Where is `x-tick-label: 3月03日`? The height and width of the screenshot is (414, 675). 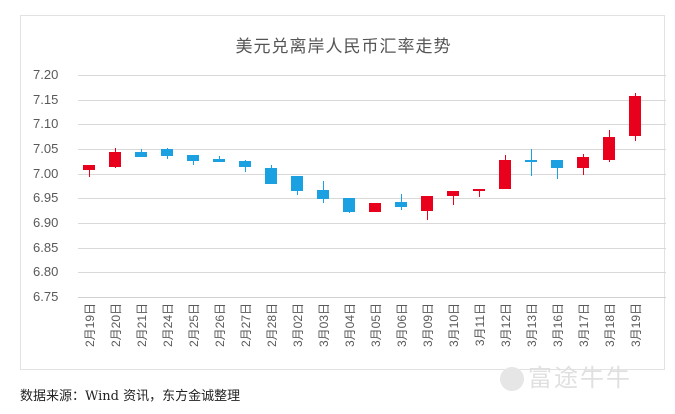
x-tick-label: 3月03日 is located at coordinates (324, 325).